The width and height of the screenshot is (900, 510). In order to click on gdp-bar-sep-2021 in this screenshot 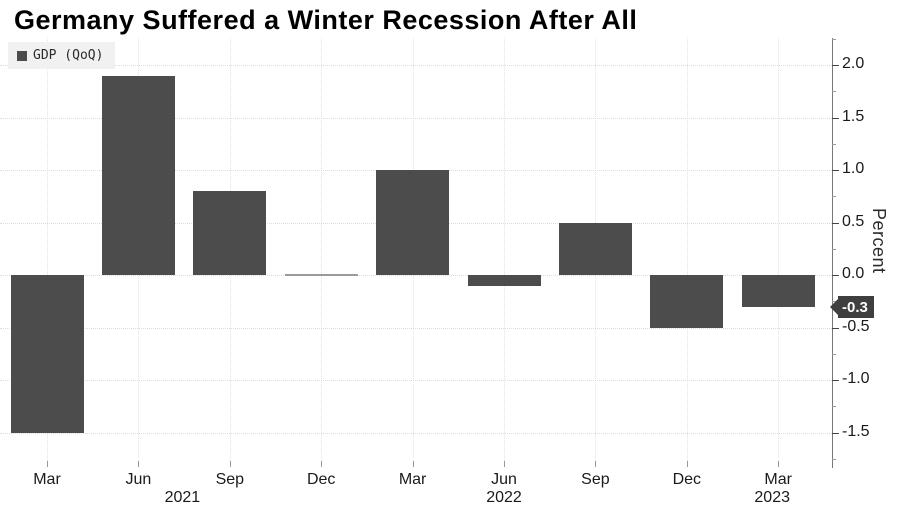, I will do `click(230, 233)`.